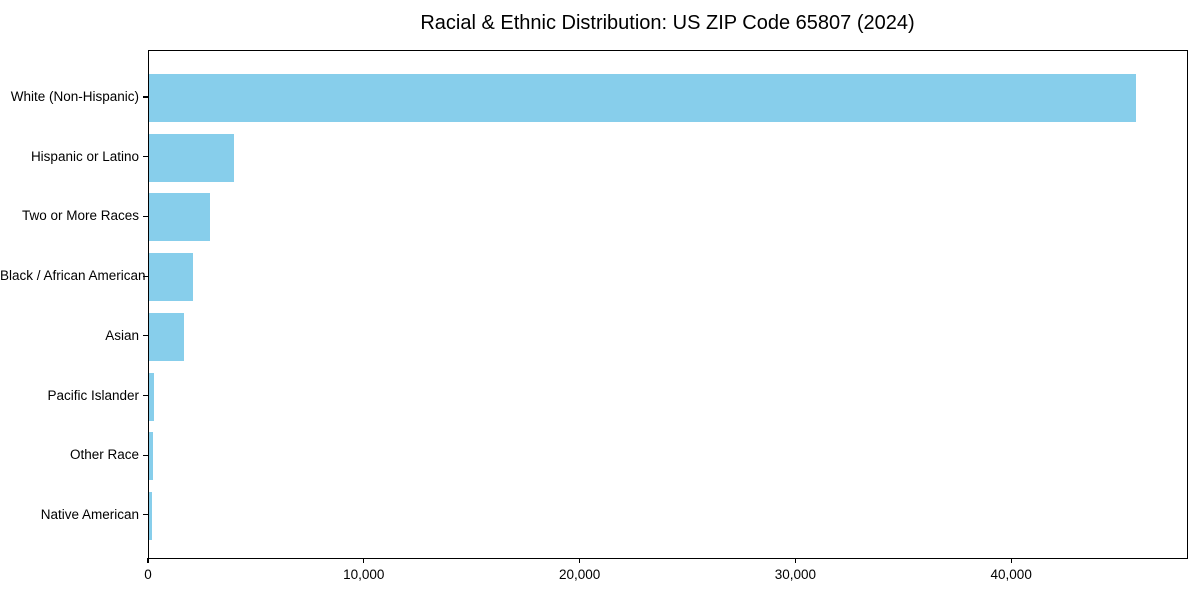 This screenshot has height=600, width=1200. What do you see at coordinates (74, 96) in the screenshot?
I see `y-tick-label: White (Non-Hispanic)` at bounding box center [74, 96].